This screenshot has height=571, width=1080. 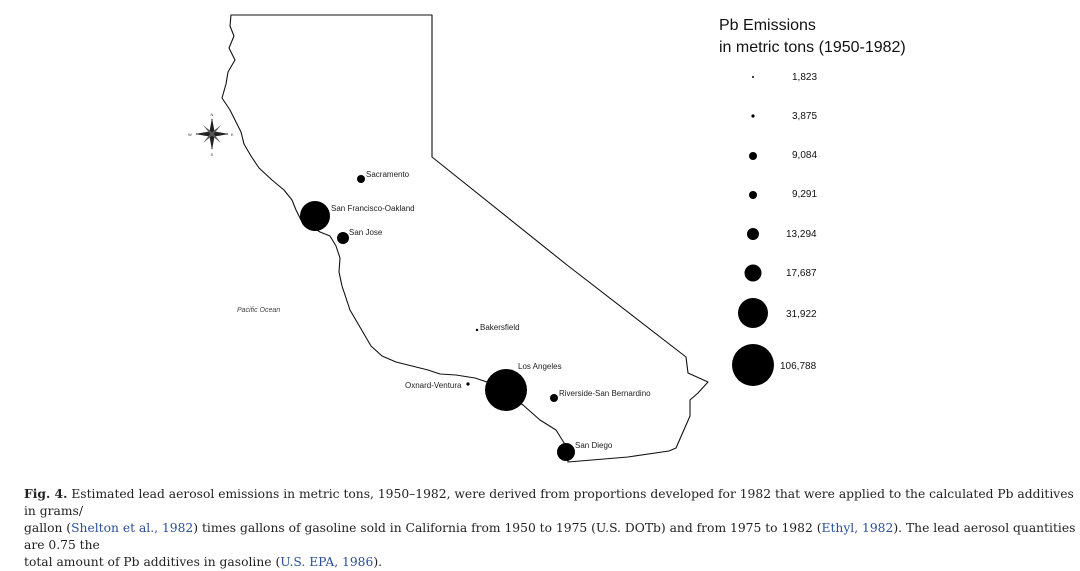 I want to click on city-riverside-san-bernardino: Riverside-San Bernardino, so click(x=600, y=395).